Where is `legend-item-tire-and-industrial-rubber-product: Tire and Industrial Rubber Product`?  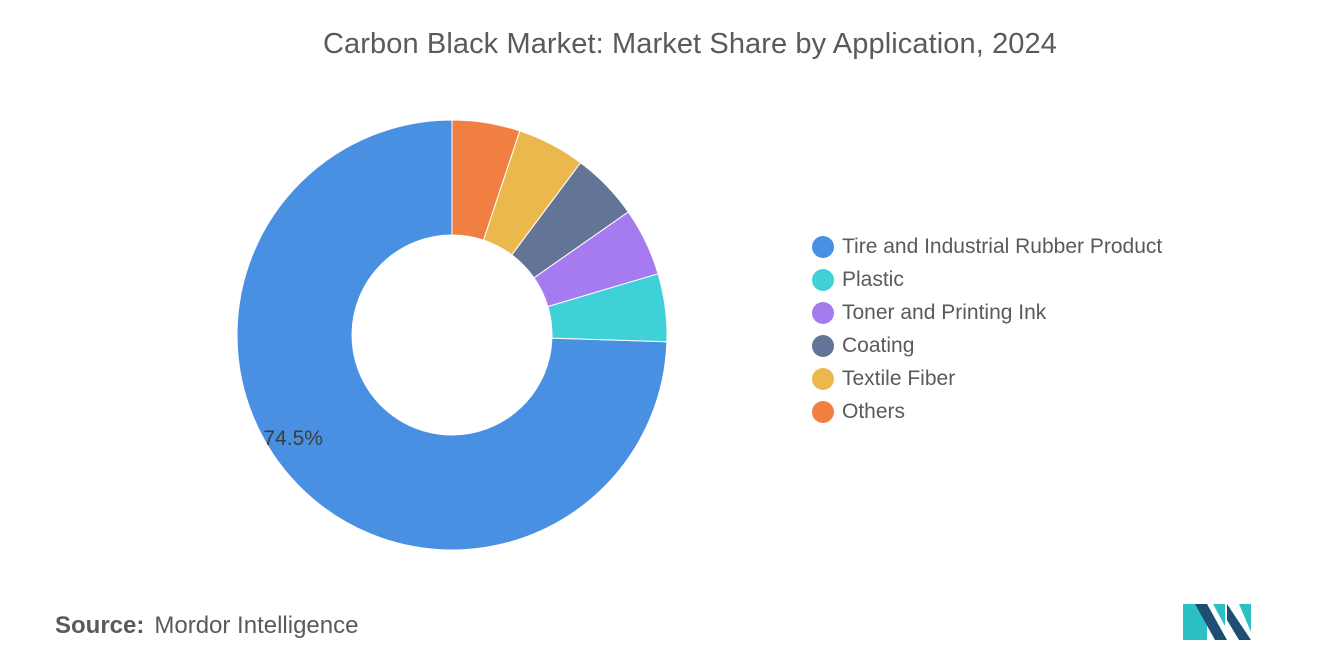 legend-item-tire-and-industrial-rubber-product: Tire and Industrial Rubber Product is located at coordinates (987, 246).